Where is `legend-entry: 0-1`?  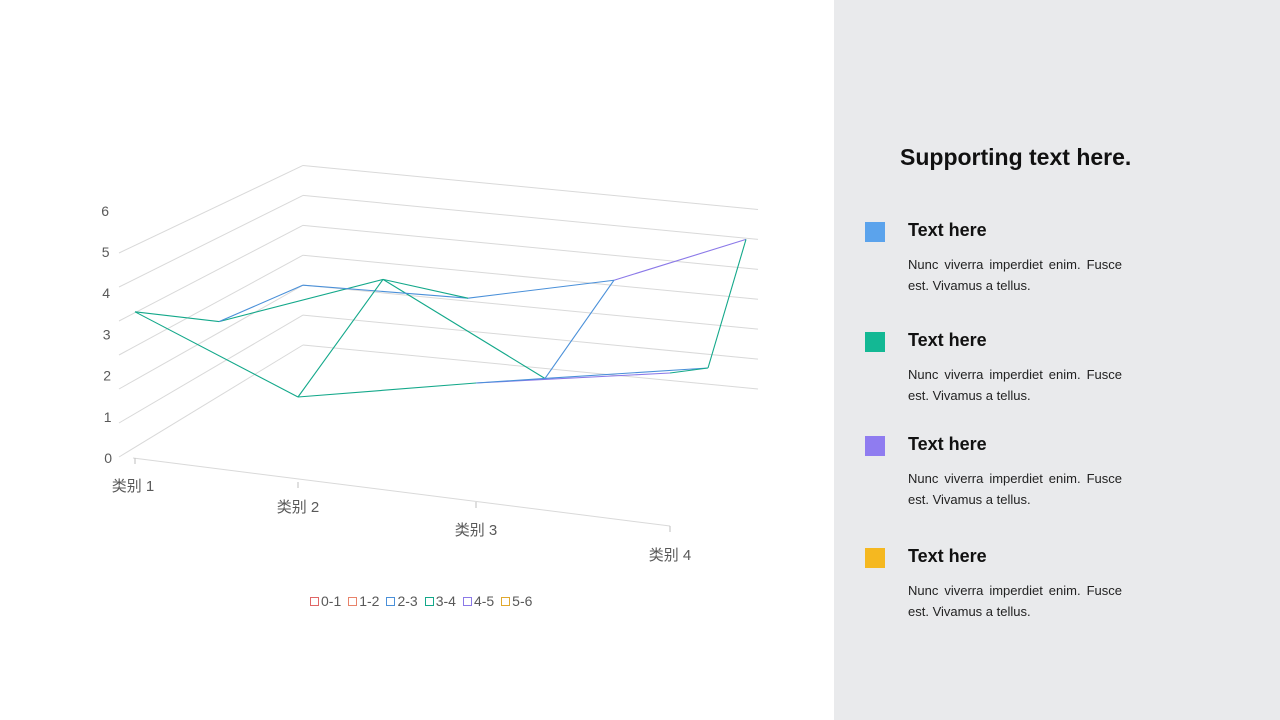
legend-entry: 0-1 is located at coordinates (325, 601).